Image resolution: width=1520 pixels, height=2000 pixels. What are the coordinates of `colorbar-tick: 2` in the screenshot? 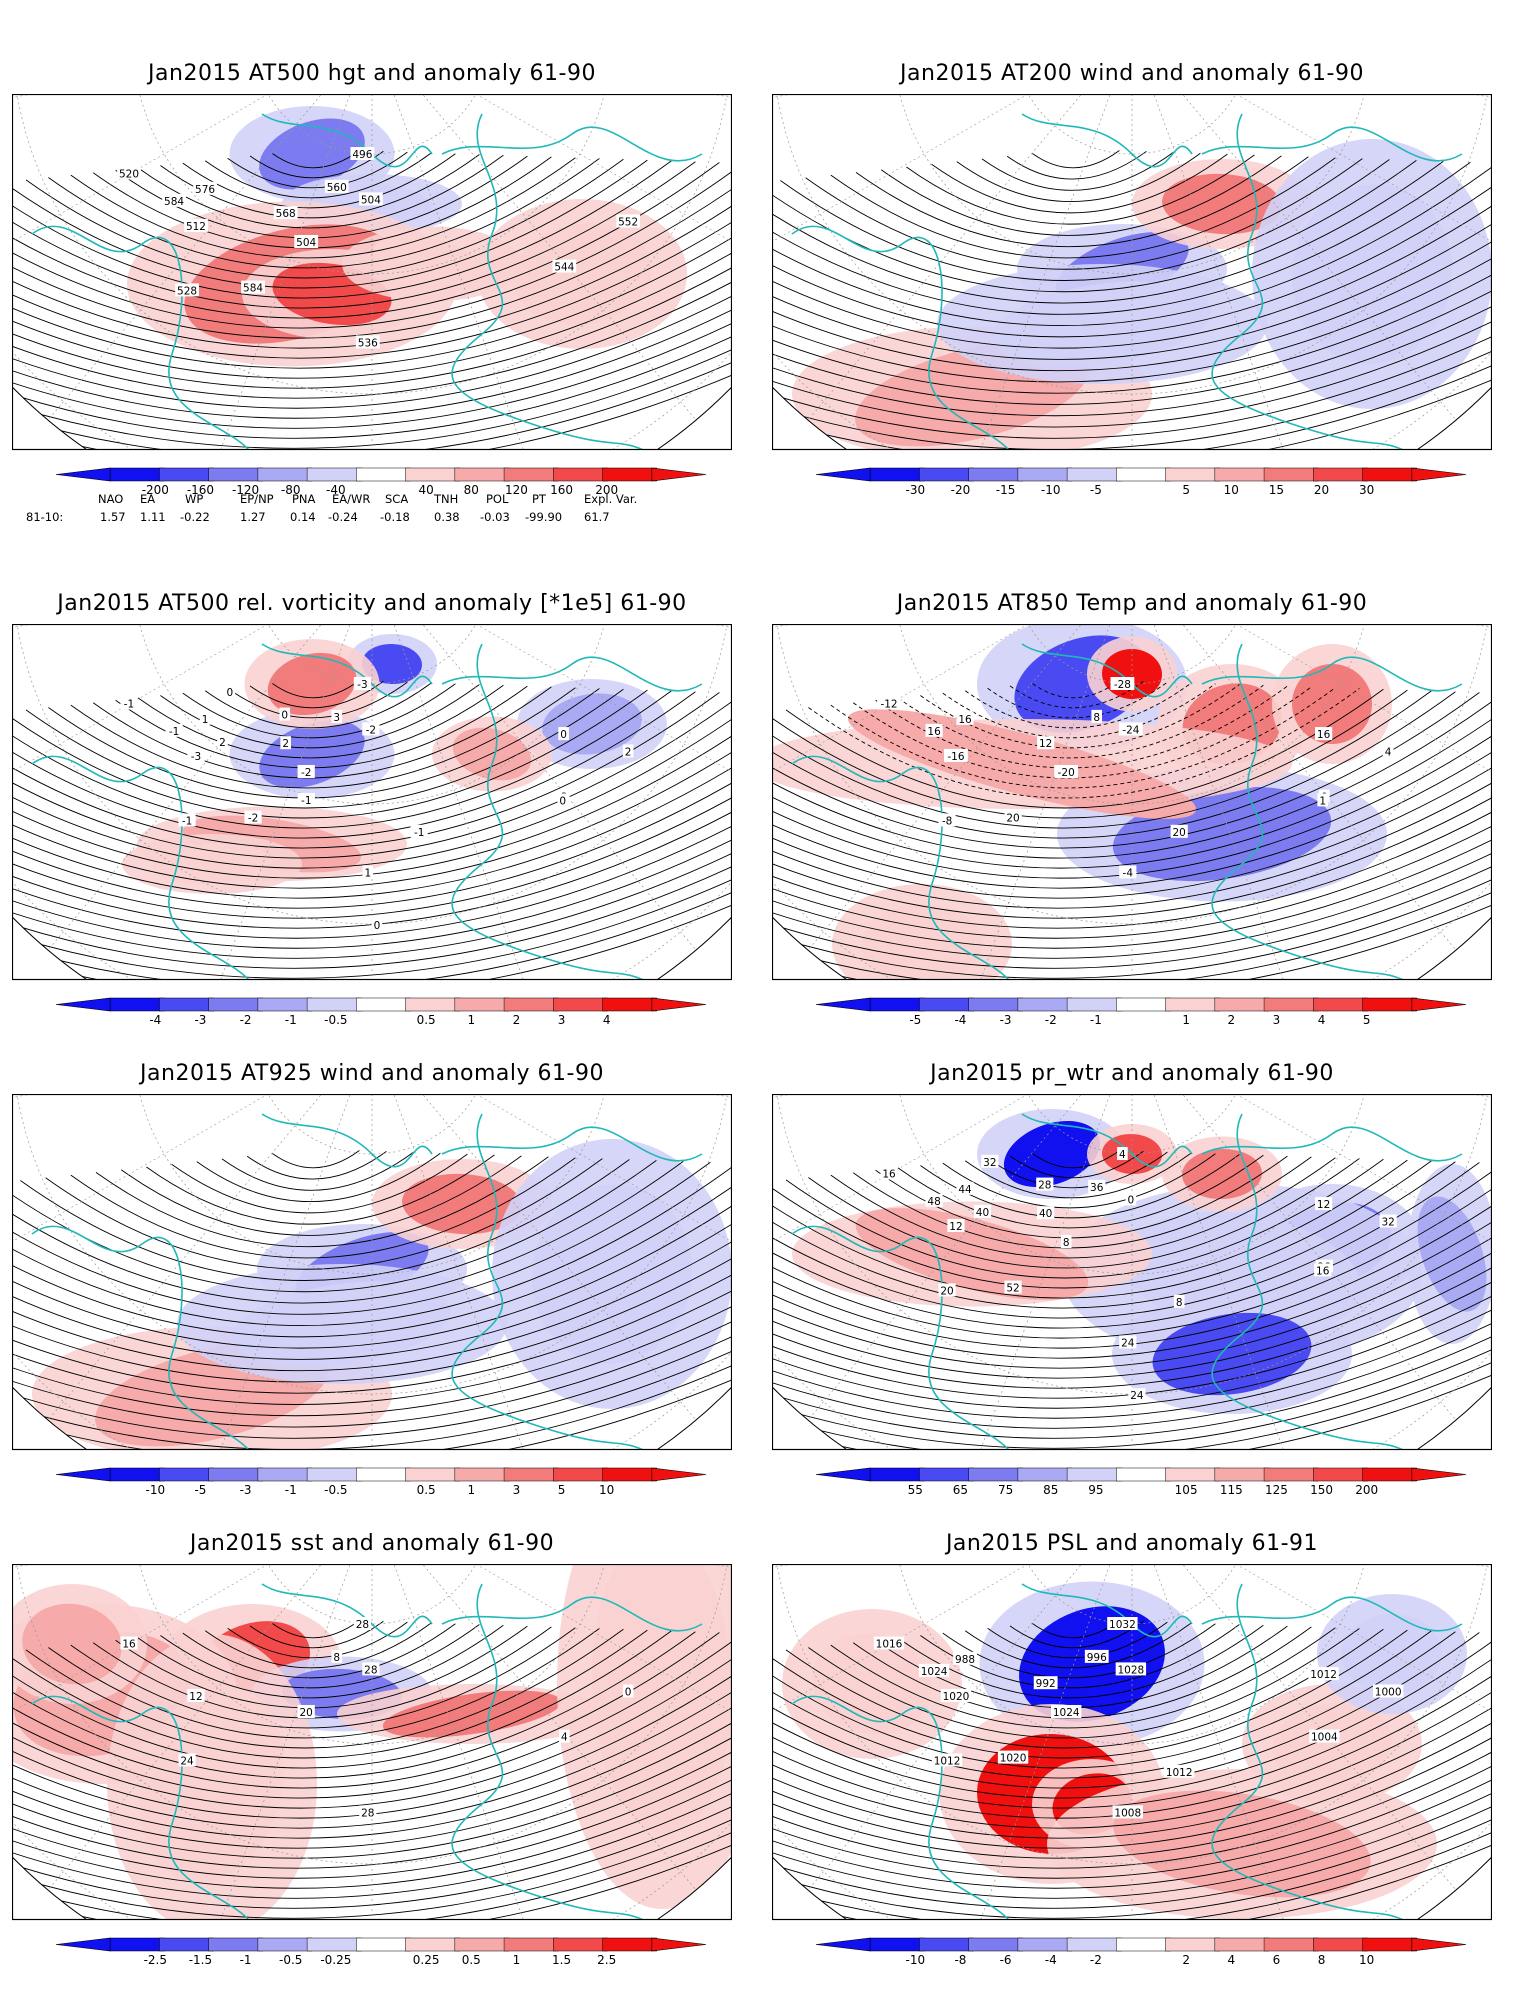 It's located at (1186, 1960).